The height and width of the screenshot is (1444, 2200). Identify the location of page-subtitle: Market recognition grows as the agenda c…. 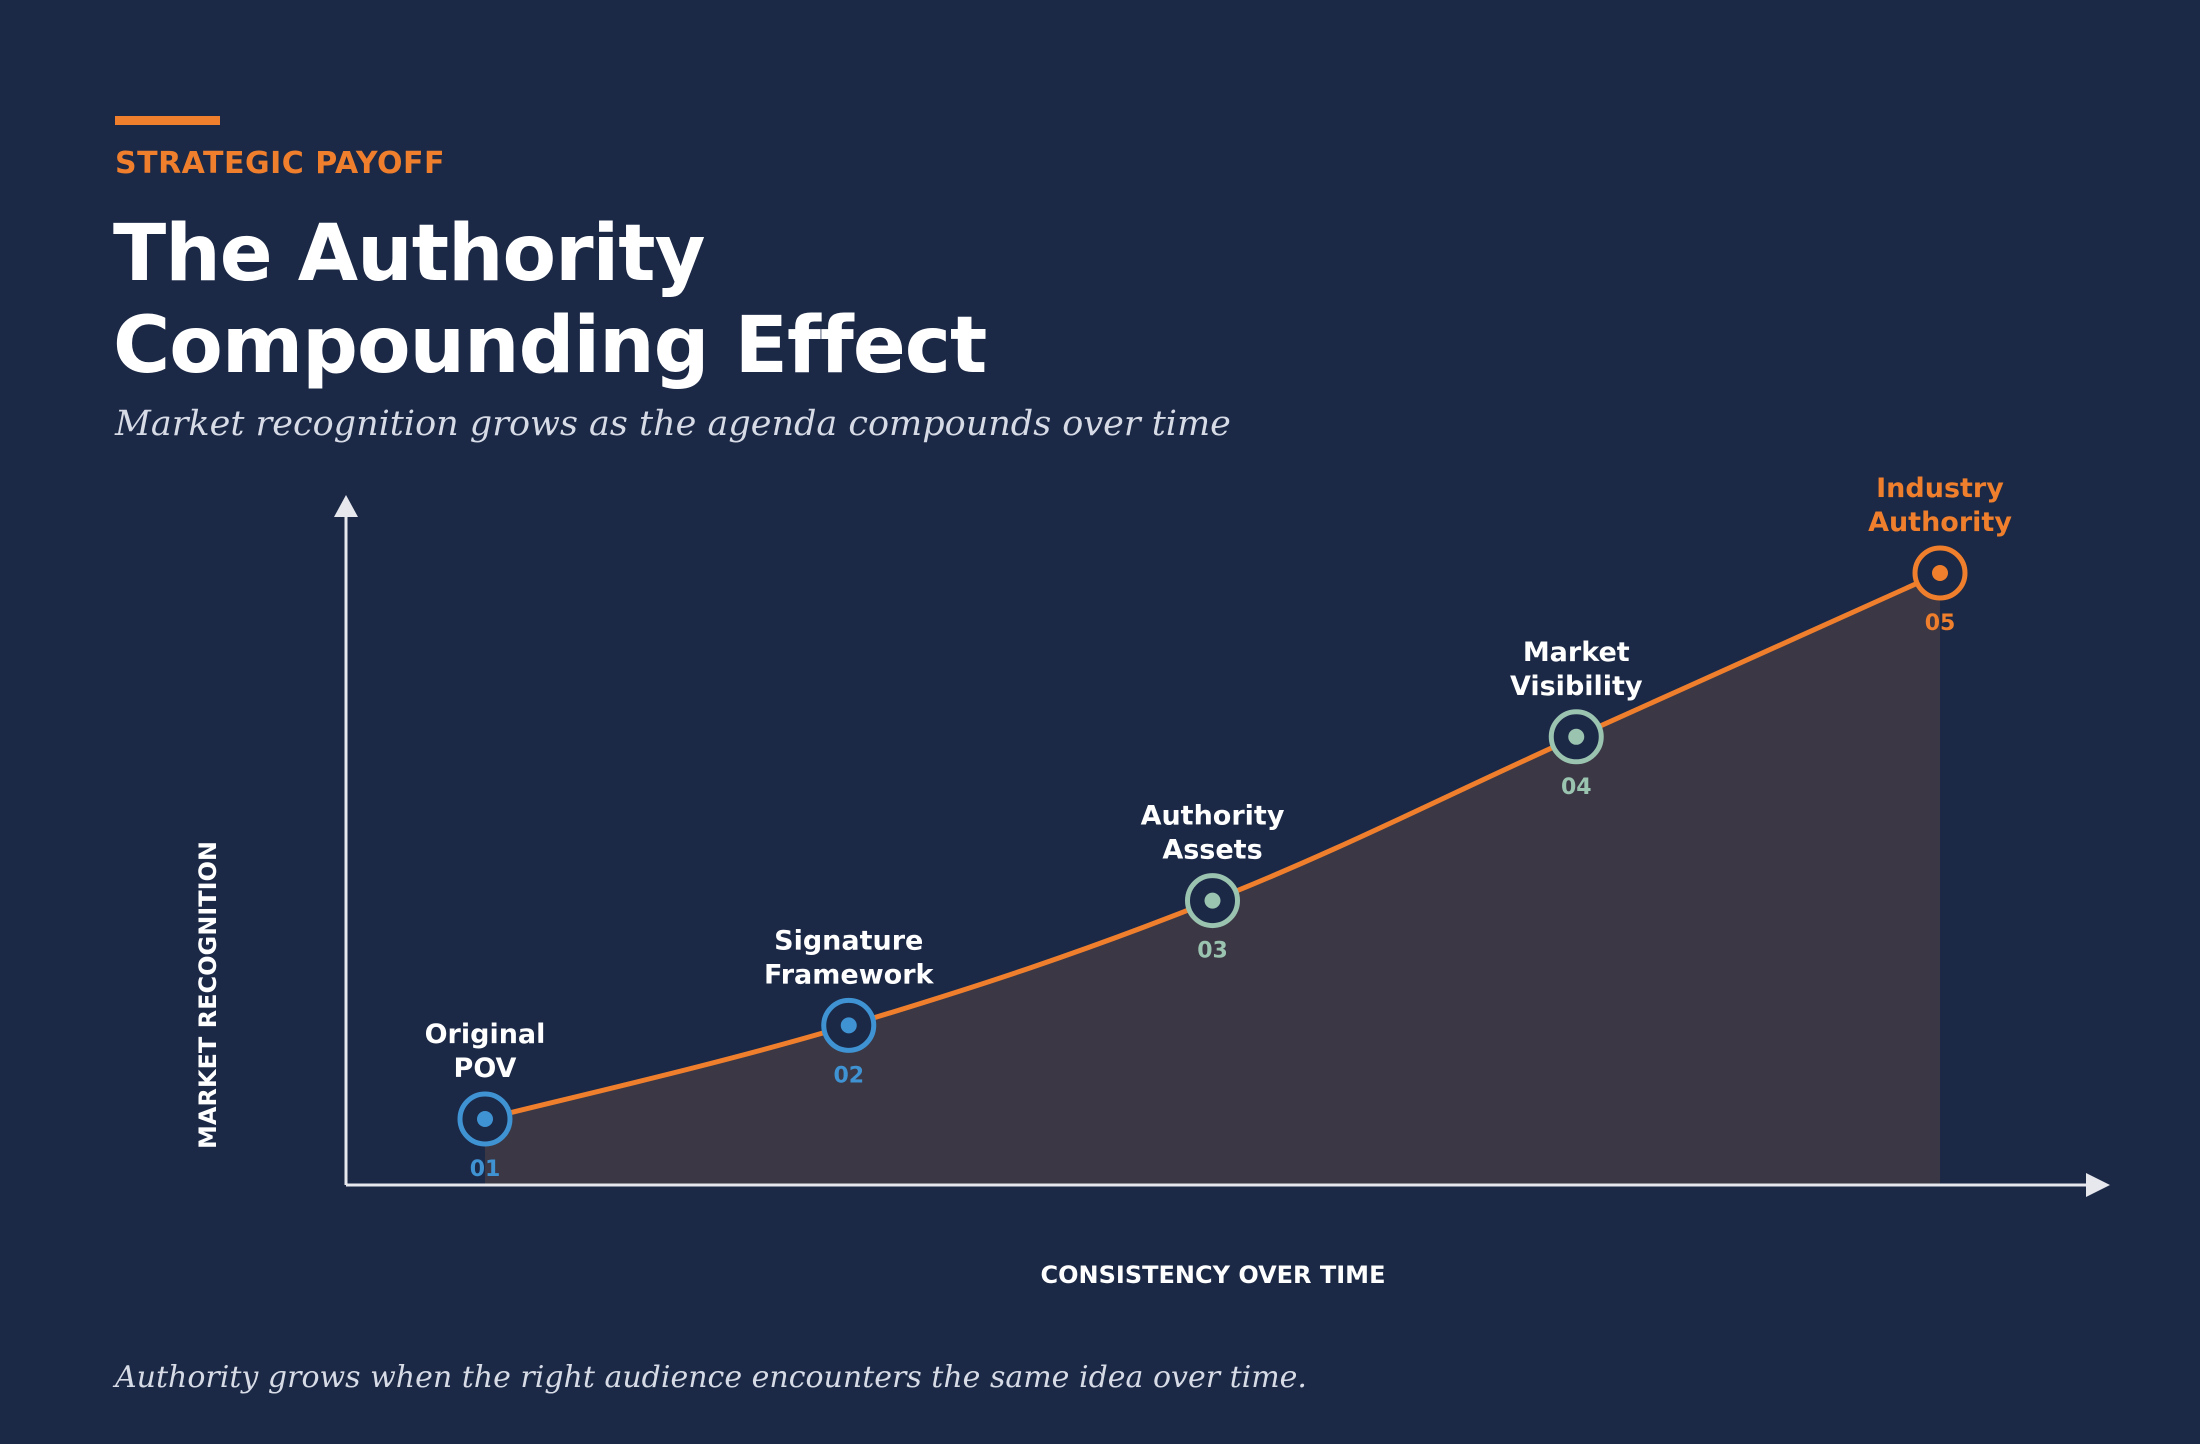
(673, 424).